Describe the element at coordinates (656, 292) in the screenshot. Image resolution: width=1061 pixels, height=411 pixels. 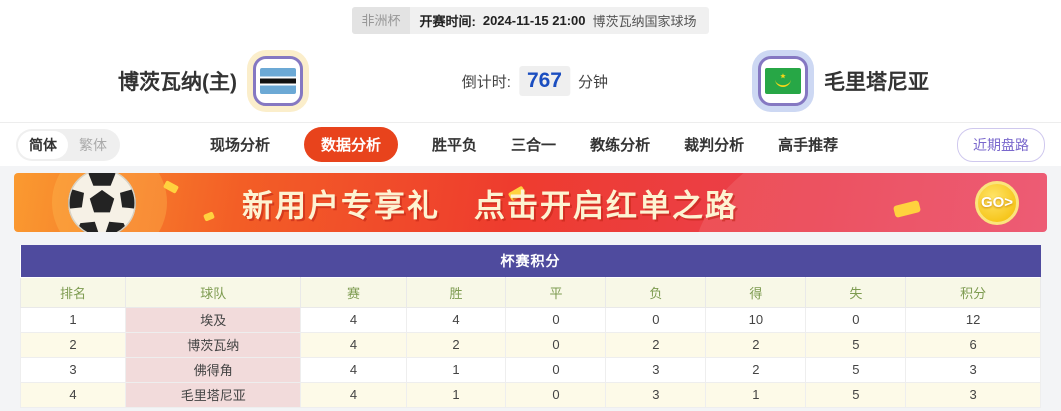
I see `column-header: 负` at that location.